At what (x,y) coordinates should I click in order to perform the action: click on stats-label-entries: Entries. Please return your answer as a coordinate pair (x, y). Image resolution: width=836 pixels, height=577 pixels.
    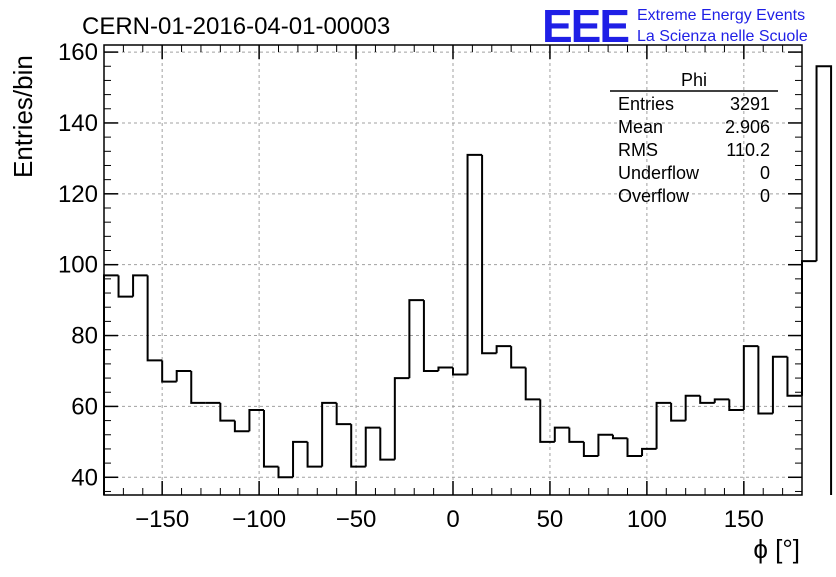
    Looking at the image, I should click on (646, 104).